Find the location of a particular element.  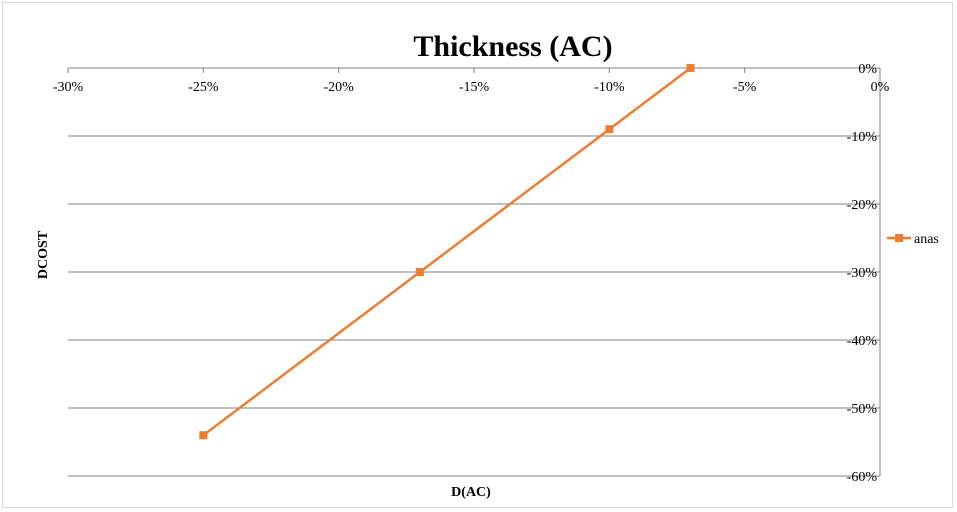

x-axis-title: D(AC) is located at coordinates (471, 492).